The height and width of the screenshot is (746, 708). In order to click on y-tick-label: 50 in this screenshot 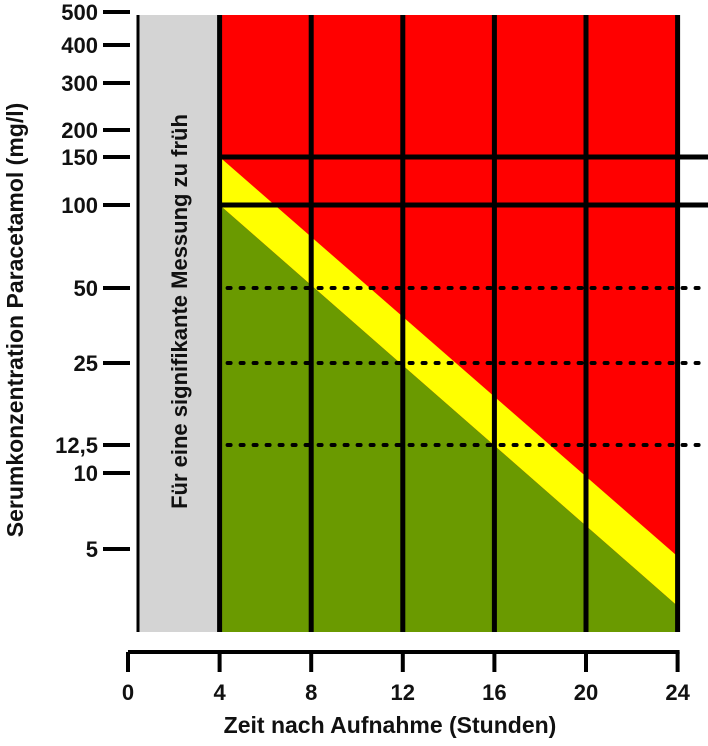, I will do `click(86, 288)`.